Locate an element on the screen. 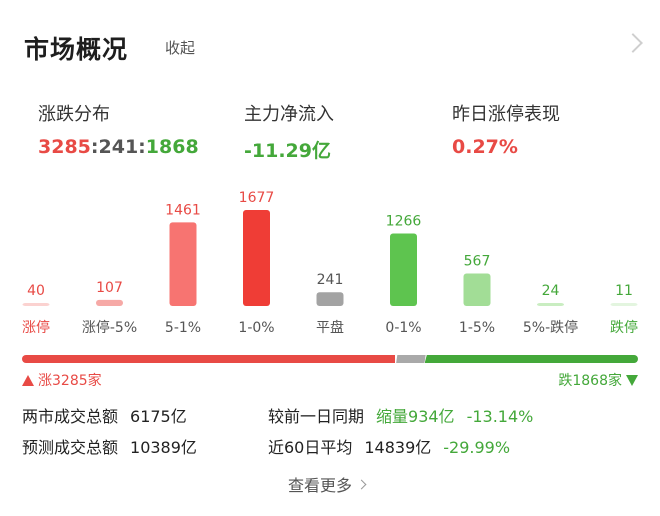 The image size is (660, 516). turnover-forecast-value: 10389亿 is located at coordinates (163, 447).